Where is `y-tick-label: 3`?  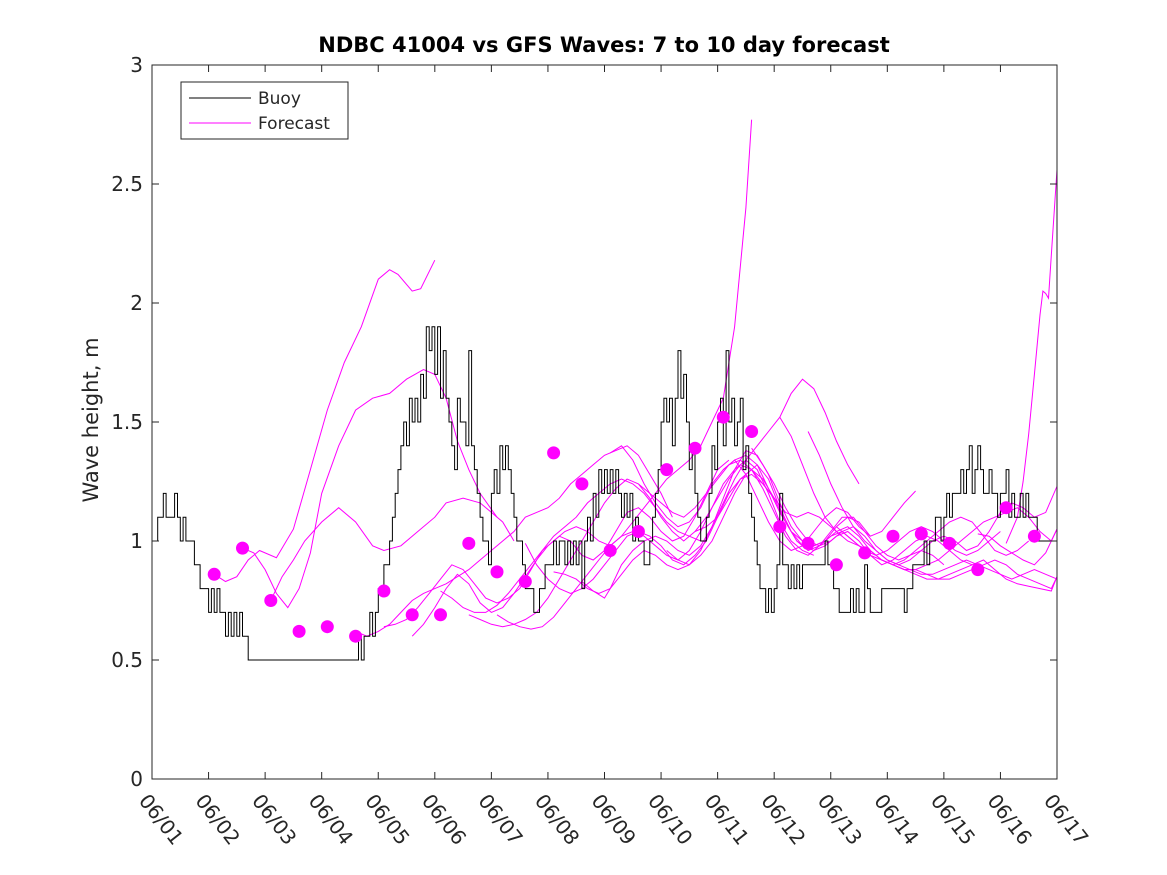 y-tick-label: 3 is located at coordinates (136, 65).